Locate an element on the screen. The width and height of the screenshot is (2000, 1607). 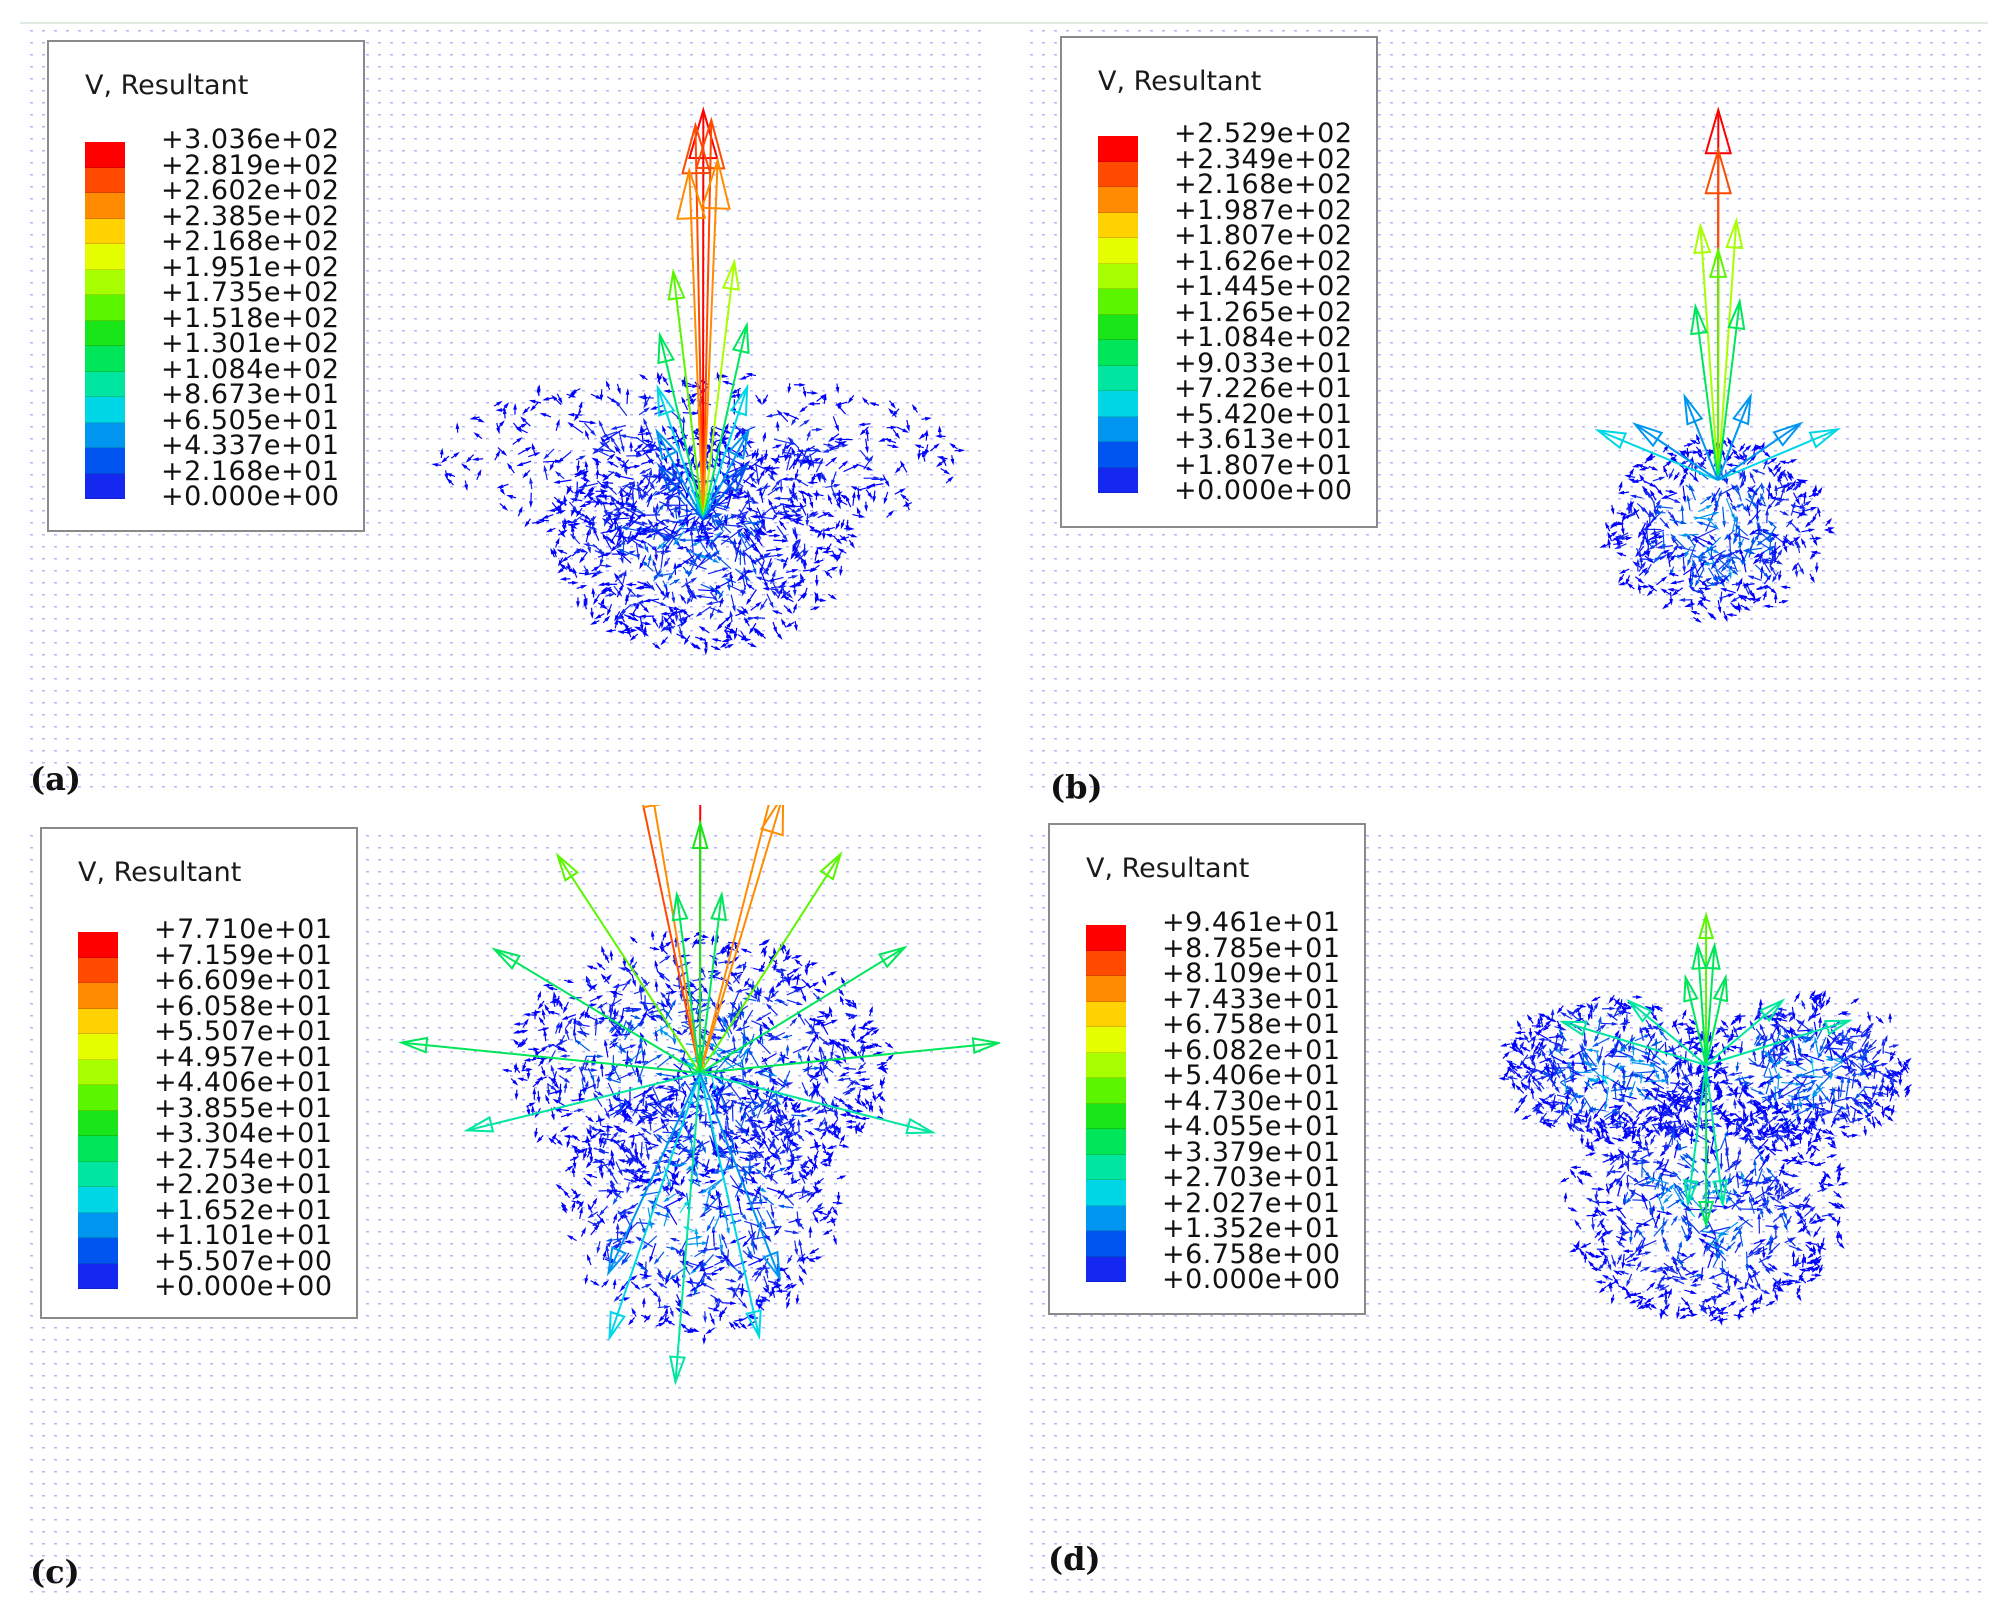
legend-value: +8.673e+01 is located at coordinates (250, 394).